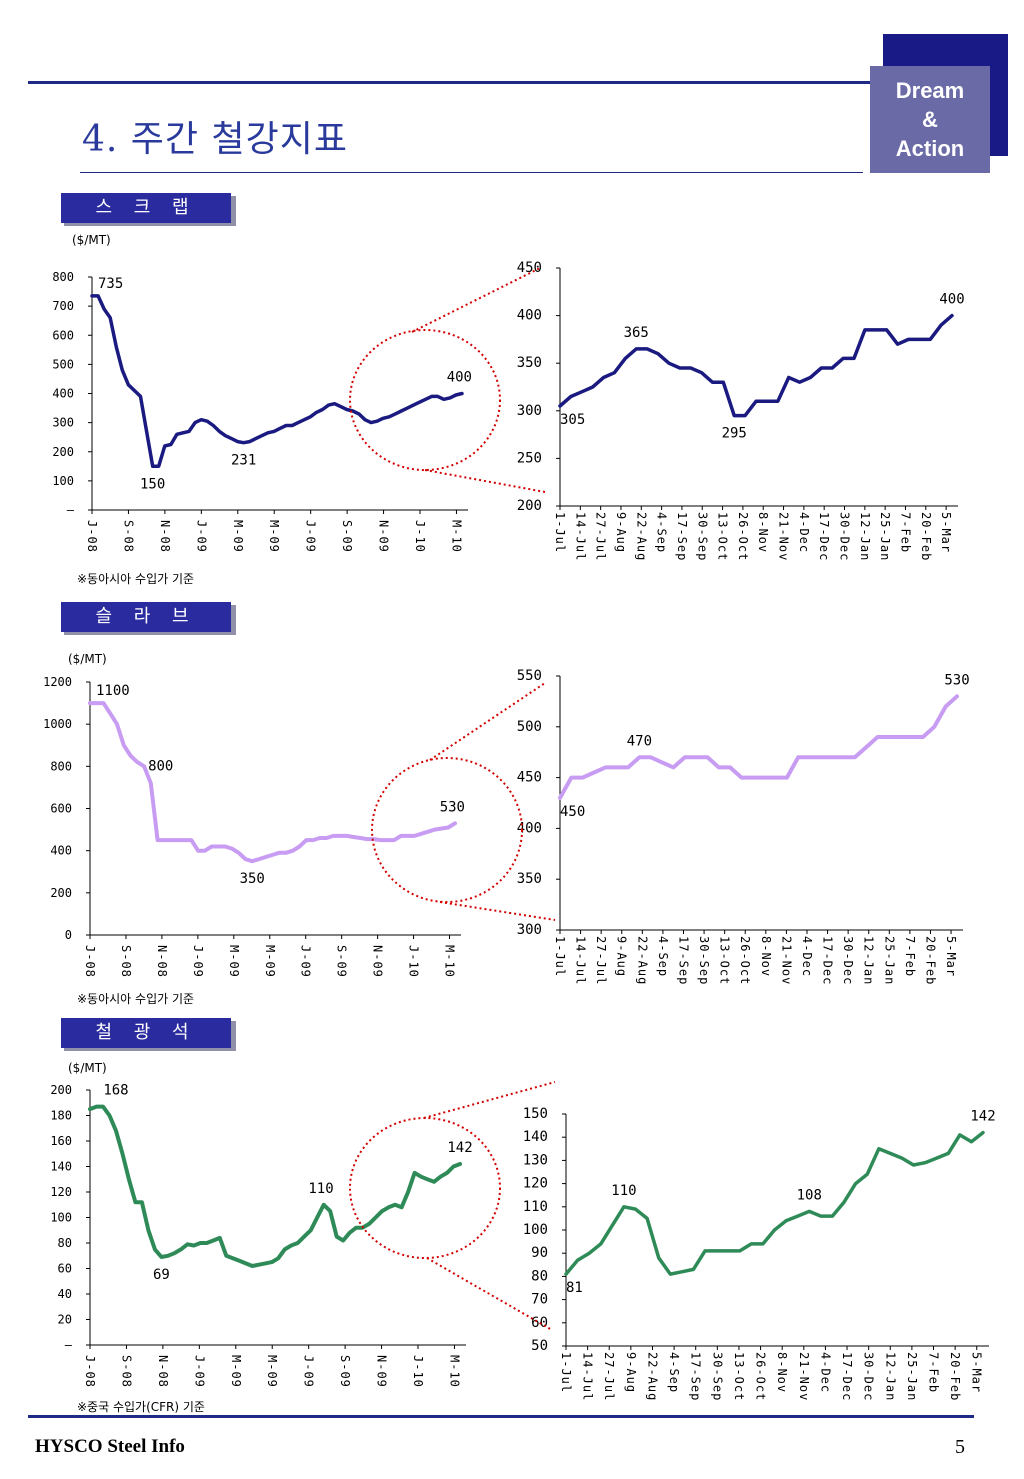  I want to click on x-tick-label: 30-Dec, so click(869, 1376).